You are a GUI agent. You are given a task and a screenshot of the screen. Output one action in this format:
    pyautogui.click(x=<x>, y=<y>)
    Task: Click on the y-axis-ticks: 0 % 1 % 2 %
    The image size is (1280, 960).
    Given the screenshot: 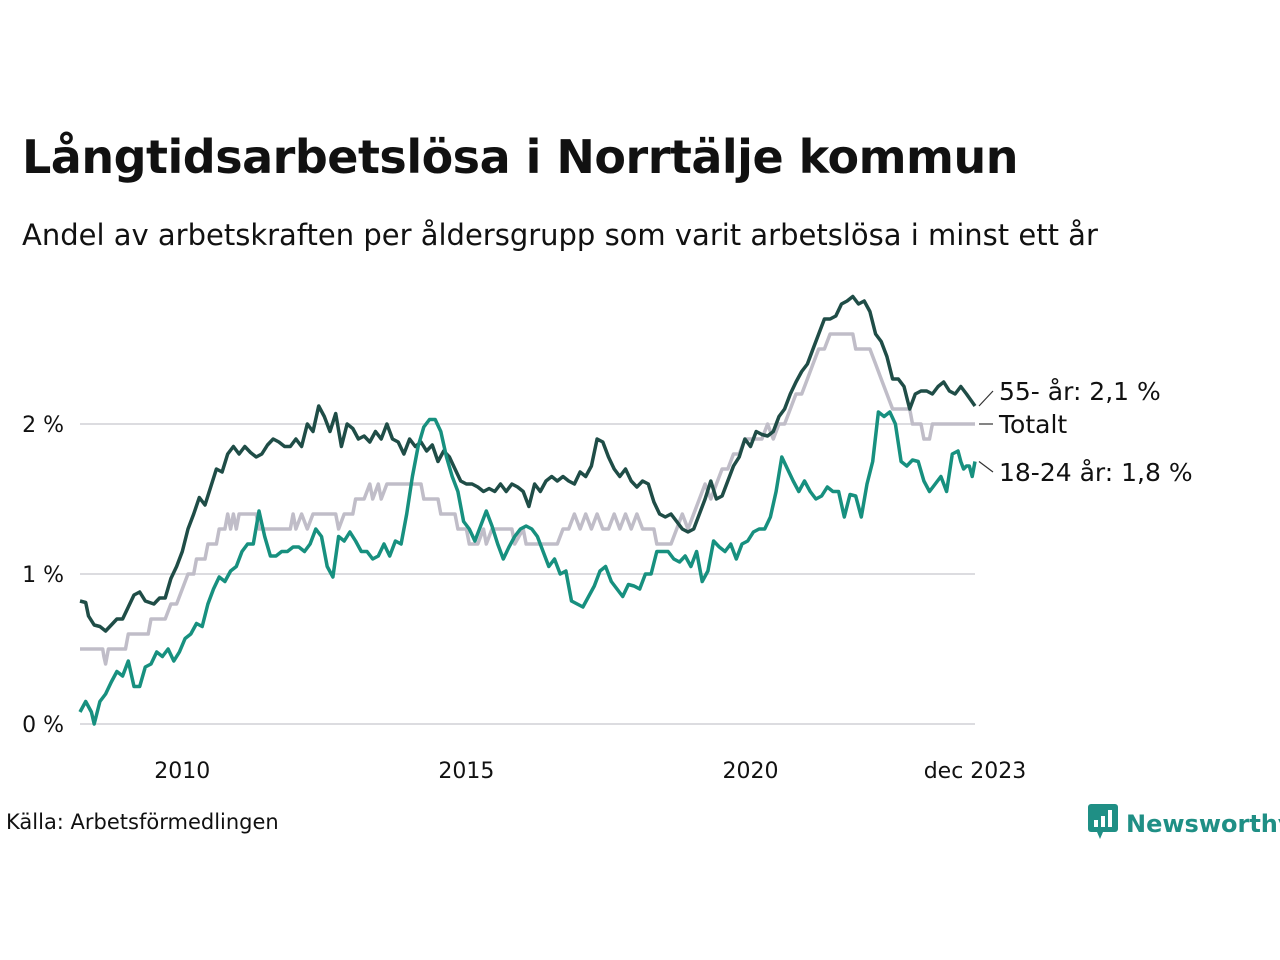 What is the action you would take?
    pyautogui.click(x=43, y=575)
    